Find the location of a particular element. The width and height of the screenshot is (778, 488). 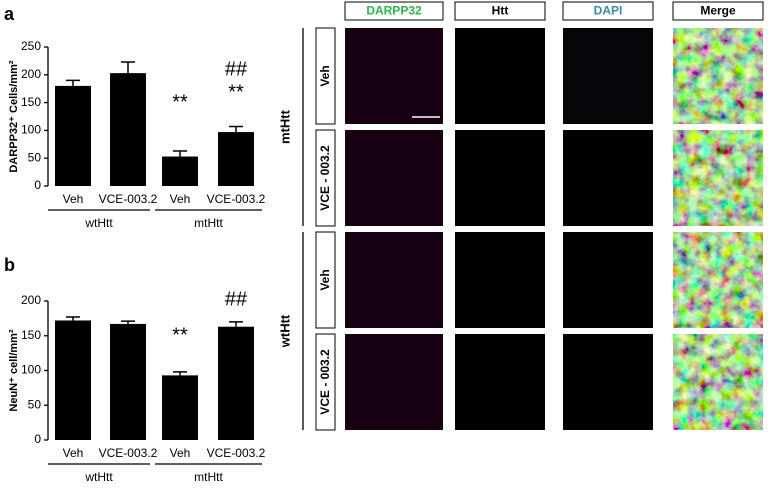

y-tick-label: 250 is located at coordinates (31, 46).